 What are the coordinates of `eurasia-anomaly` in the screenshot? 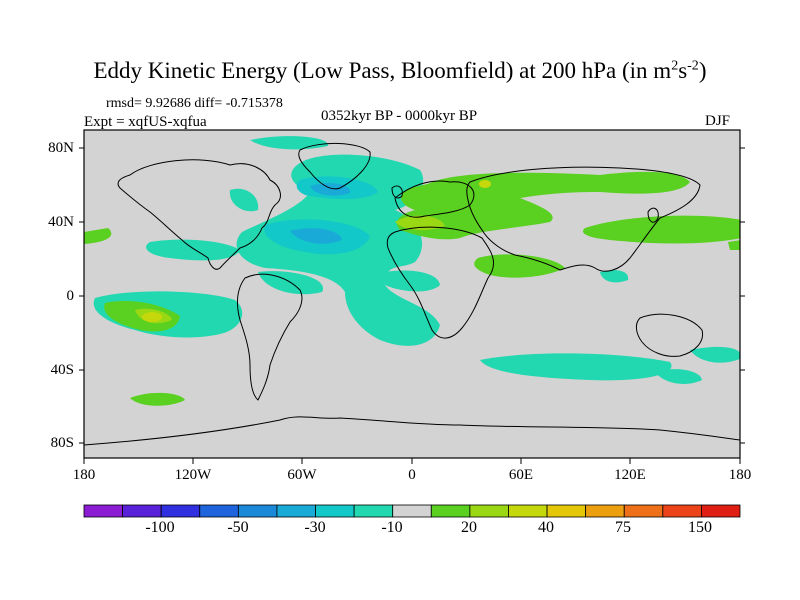 It's located at (543, 205).